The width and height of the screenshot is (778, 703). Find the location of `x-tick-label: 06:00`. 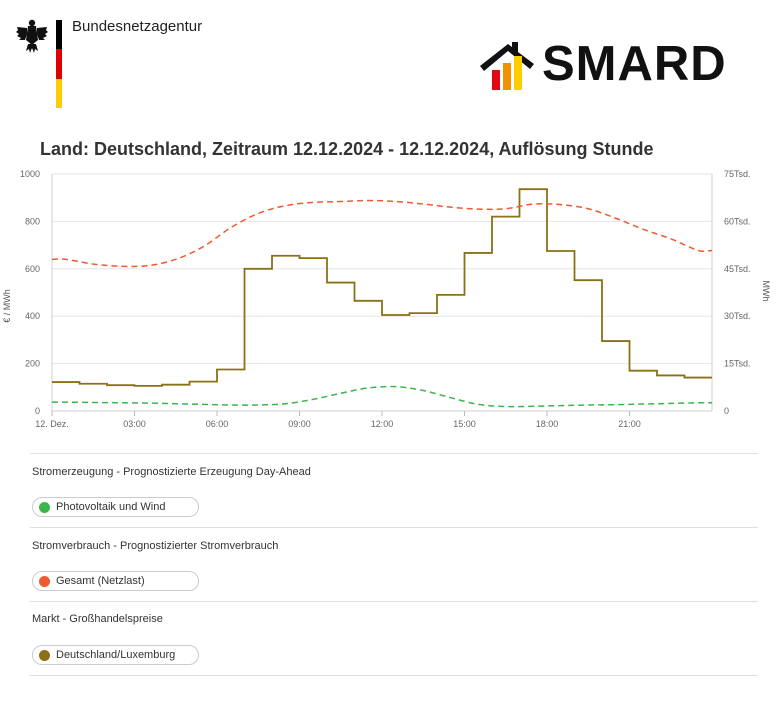

x-tick-label: 06:00 is located at coordinates (217, 424).